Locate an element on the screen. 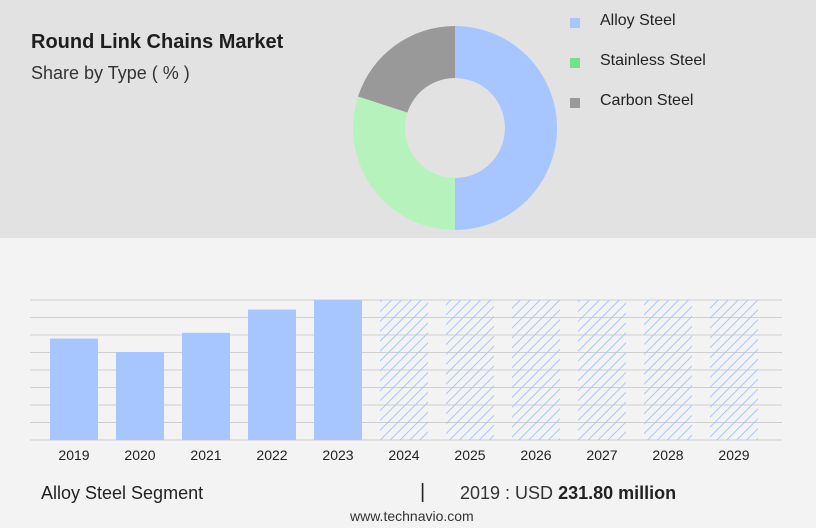 The height and width of the screenshot is (528, 816). legend-label: Stainless Steel is located at coordinates (653, 60).